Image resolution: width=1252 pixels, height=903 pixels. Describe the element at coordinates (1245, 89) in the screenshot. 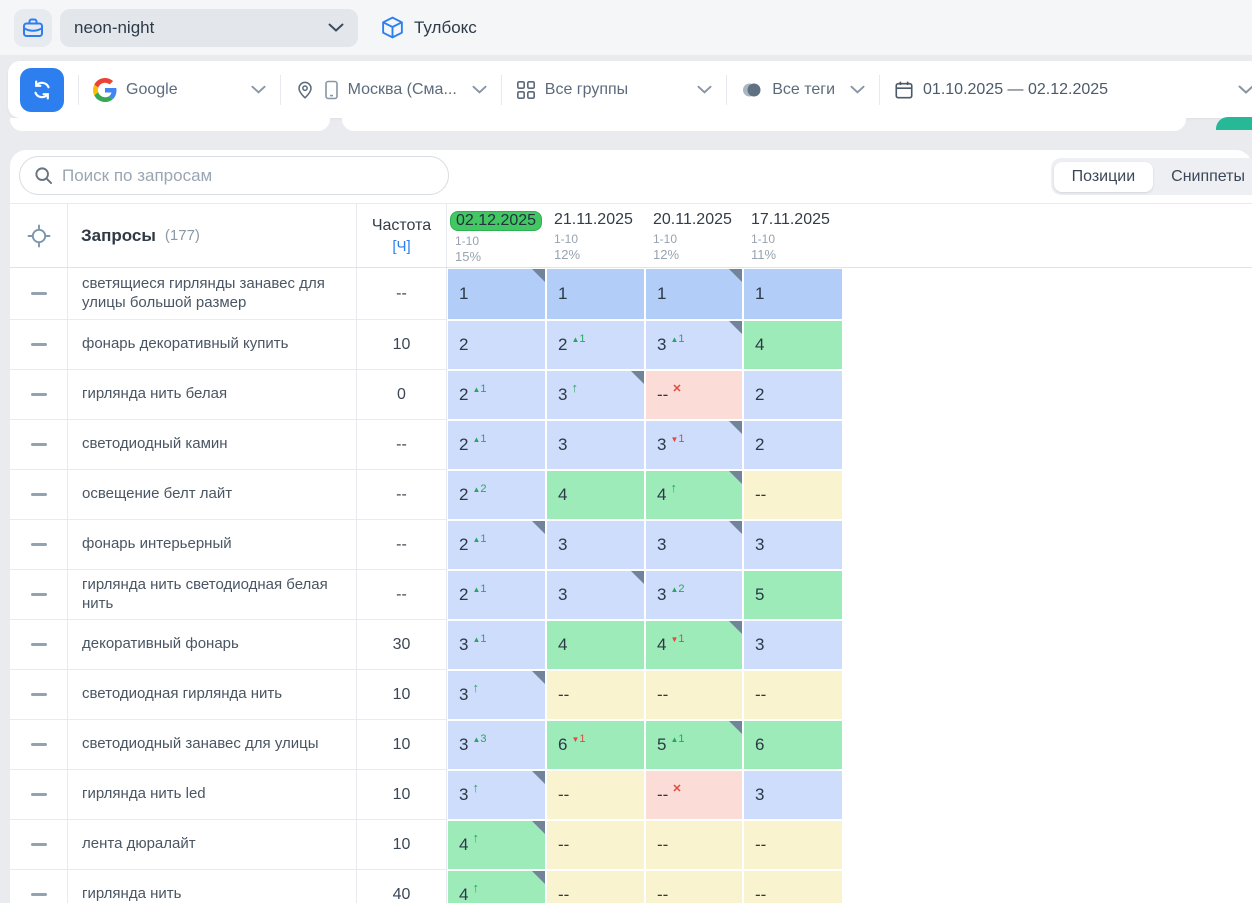

I see `chevron-down-icon` at that location.